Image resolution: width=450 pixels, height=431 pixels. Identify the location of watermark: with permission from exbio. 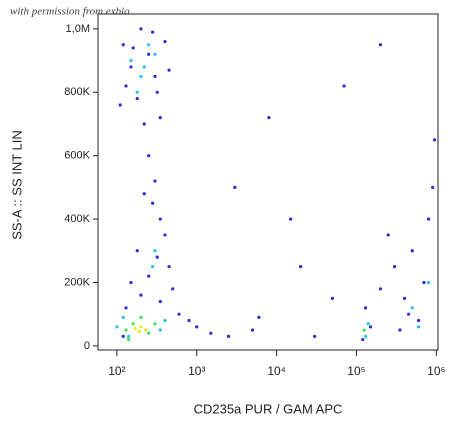
(70, 12).